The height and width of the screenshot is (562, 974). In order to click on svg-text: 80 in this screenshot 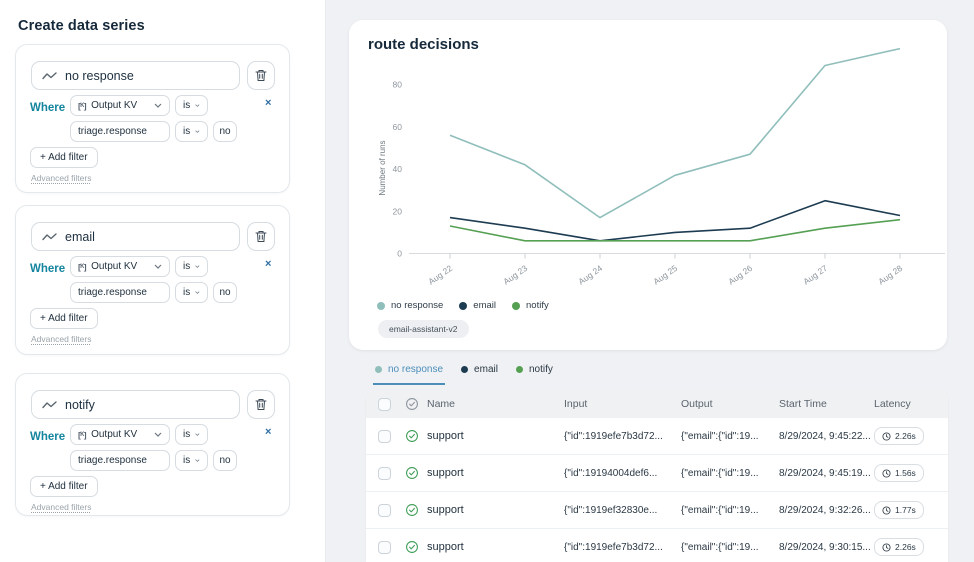, I will do `click(398, 85)`.